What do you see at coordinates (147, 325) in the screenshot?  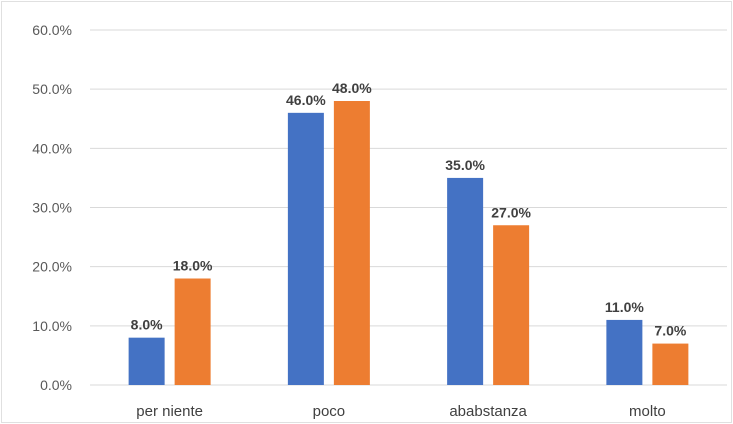 I see `data-label: 8.0%` at bounding box center [147, 325].